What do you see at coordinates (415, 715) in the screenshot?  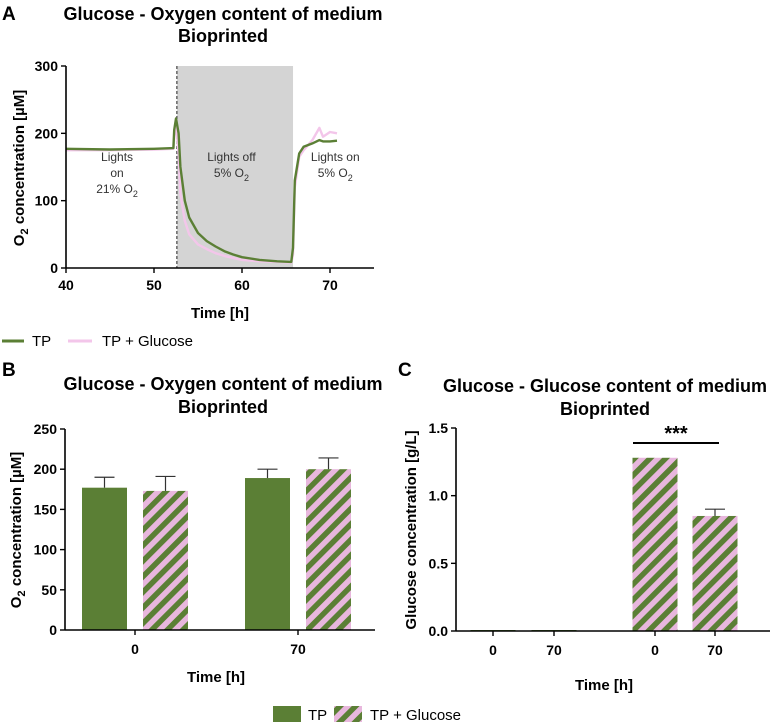 I see `legend-bottom-glucose-label: TP + Glucose` at bounding box center [415, 715].